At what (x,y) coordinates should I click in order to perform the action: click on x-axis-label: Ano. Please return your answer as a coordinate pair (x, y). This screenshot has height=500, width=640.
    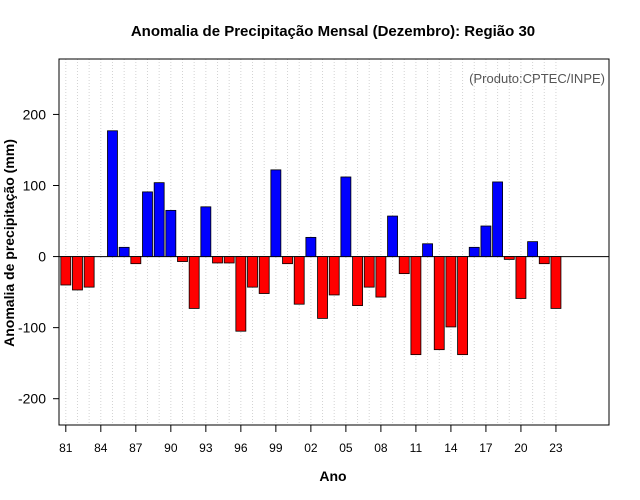
    Looking at the image, I should click on (332, 476).